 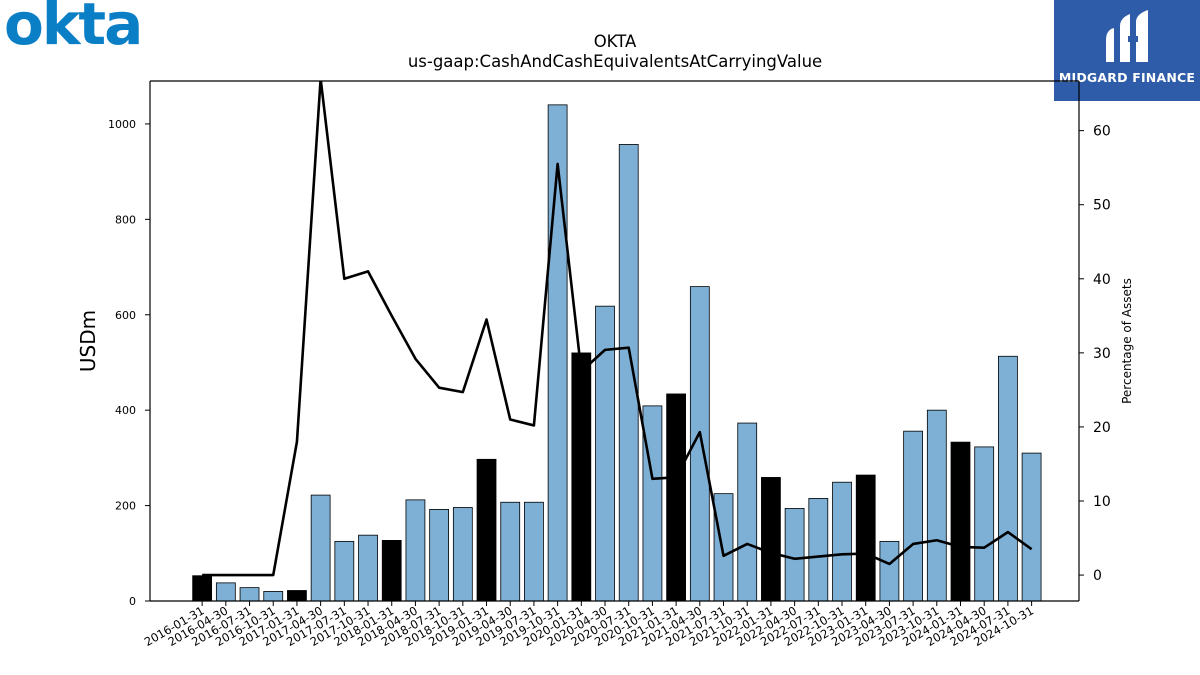 What do you see at coordinates (132, 601) in the screenshot?
I see `y-tick-label: 0` at bounding box center [132, 601].